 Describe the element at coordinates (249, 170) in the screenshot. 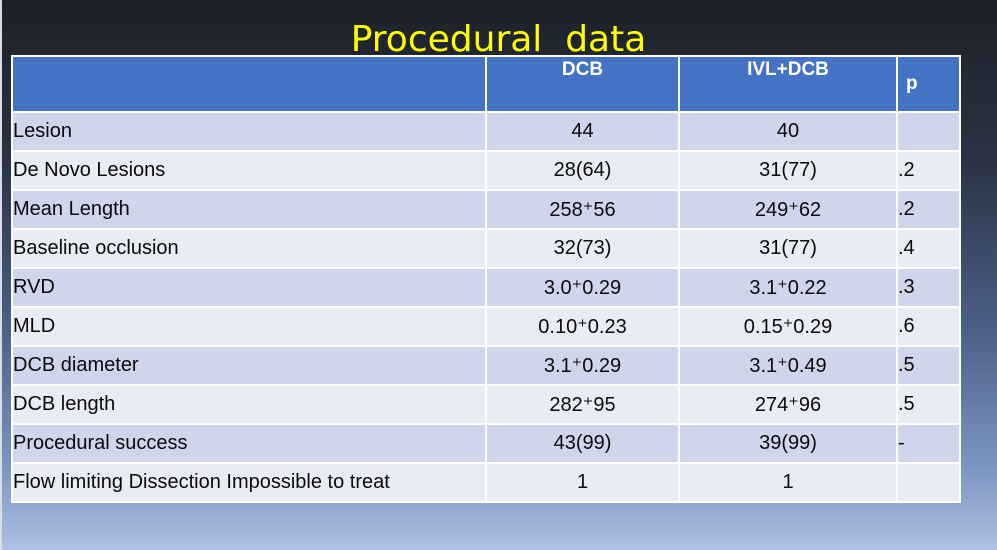

I see `row-label: De Novo Lesions` at that location.